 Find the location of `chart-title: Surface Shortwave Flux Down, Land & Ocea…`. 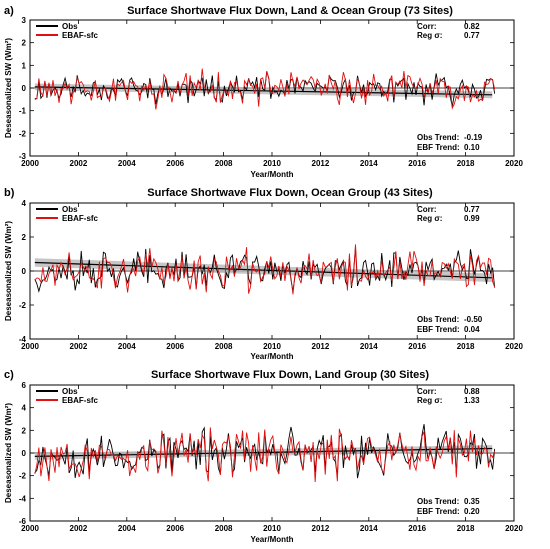

chart-title: Surface Shortwave Flux Down, Land & Ocea… is located at coordinates (290, 11).